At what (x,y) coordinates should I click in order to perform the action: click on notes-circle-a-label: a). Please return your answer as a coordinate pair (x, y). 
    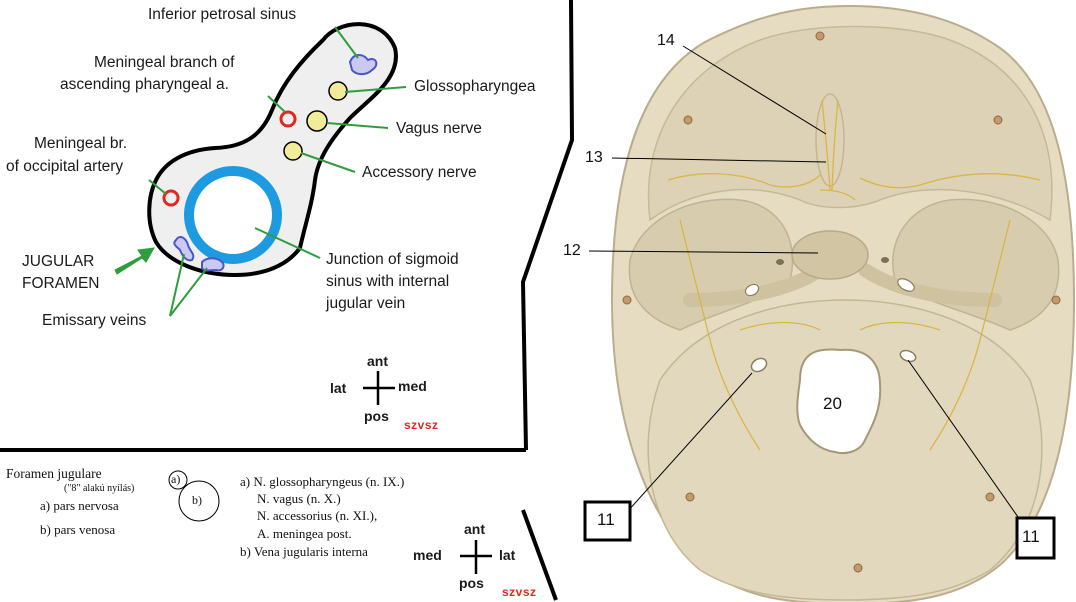
    Looking at the image, I should click on (176, 479).